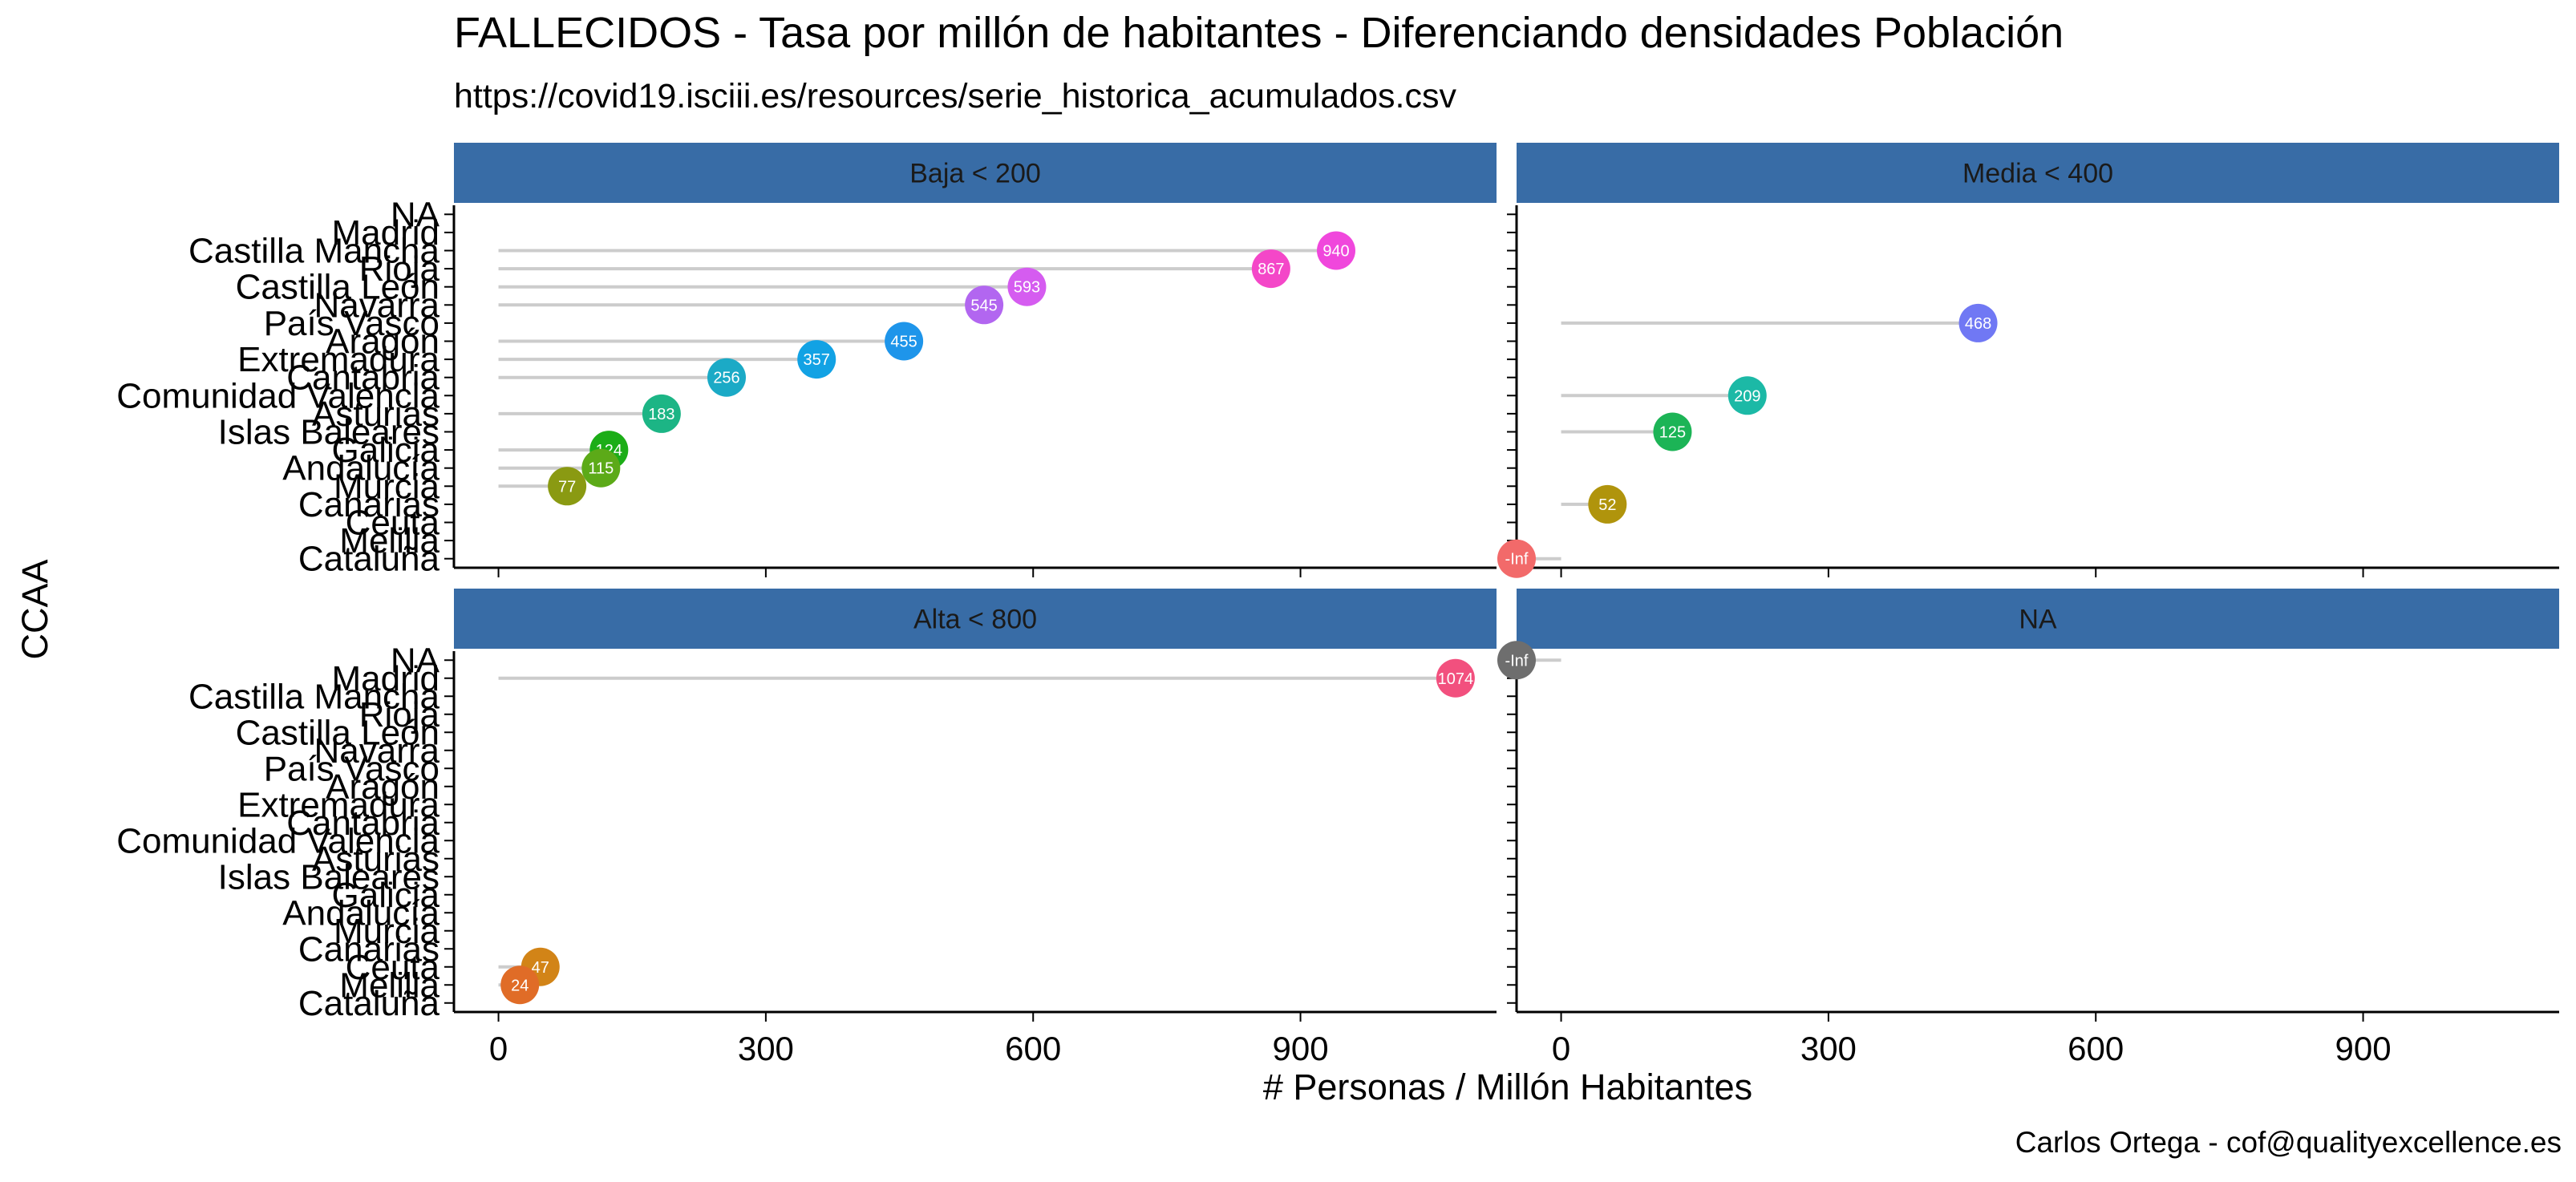 Image resolution: width=2576 pixels, height=1182 pixels. What do you see at coordinates (375, 859) in the screenshot?
I see `y-tick-label-alta-800-asturias: Asturias` at bounding box center [375, 859].